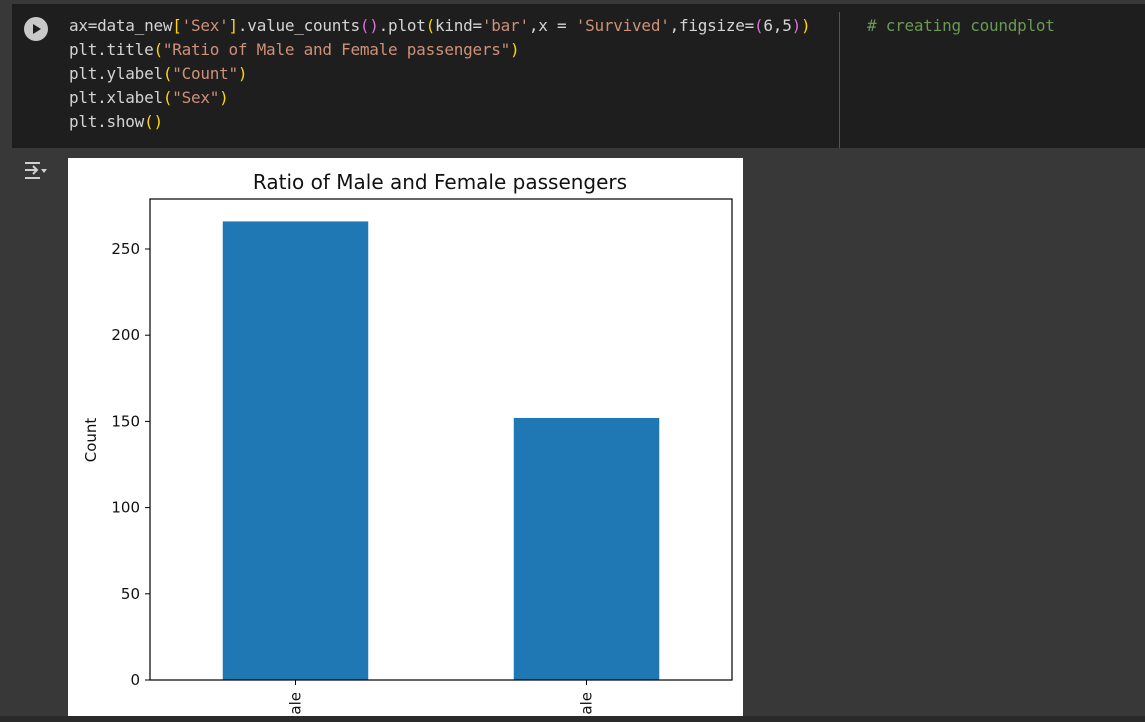 This screenshot has height=722, width=1145. I want to click on code-token: ], so click(233, 25).